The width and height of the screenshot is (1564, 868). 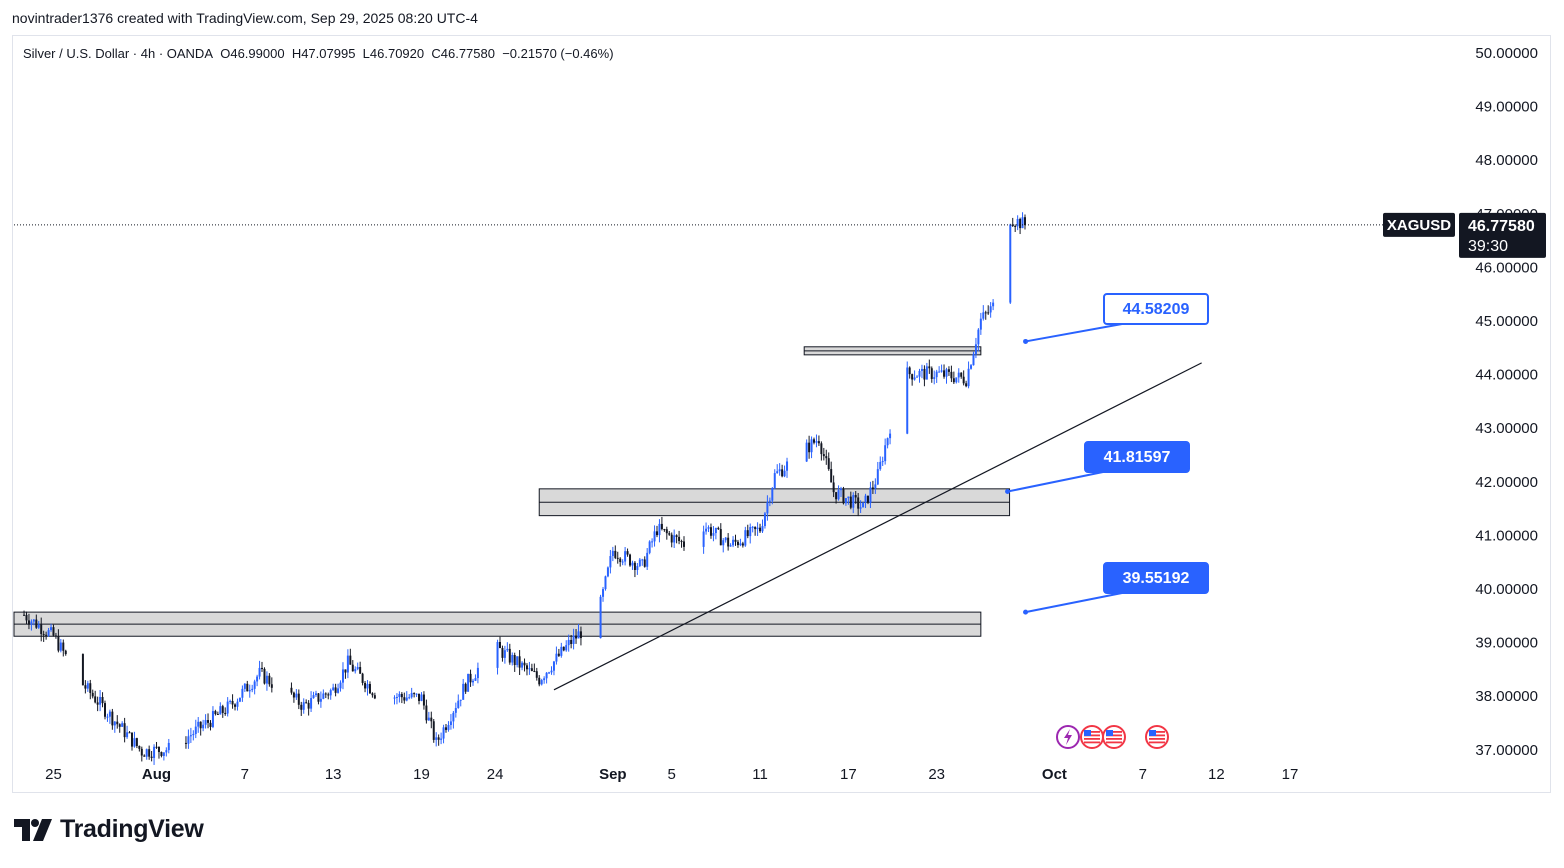 I want to click on x-tick-label: 5, so click(x=672, y=774).